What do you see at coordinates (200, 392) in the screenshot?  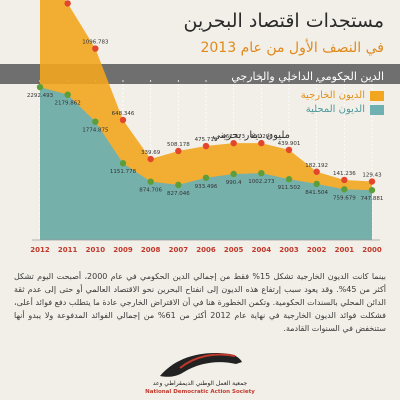 I see `org-name-english: National Democratic Action Society` at bounding box center [200, 392].